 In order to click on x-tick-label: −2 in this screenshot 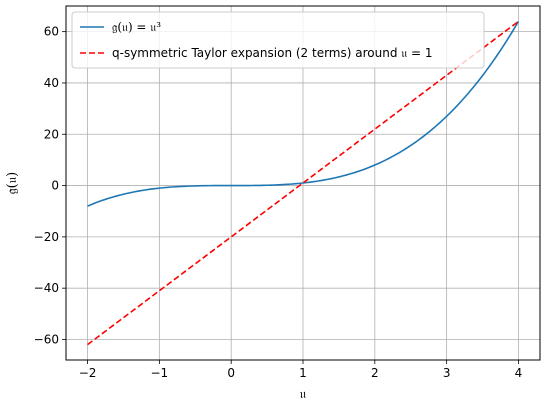, I will do `click(88, 373)`.